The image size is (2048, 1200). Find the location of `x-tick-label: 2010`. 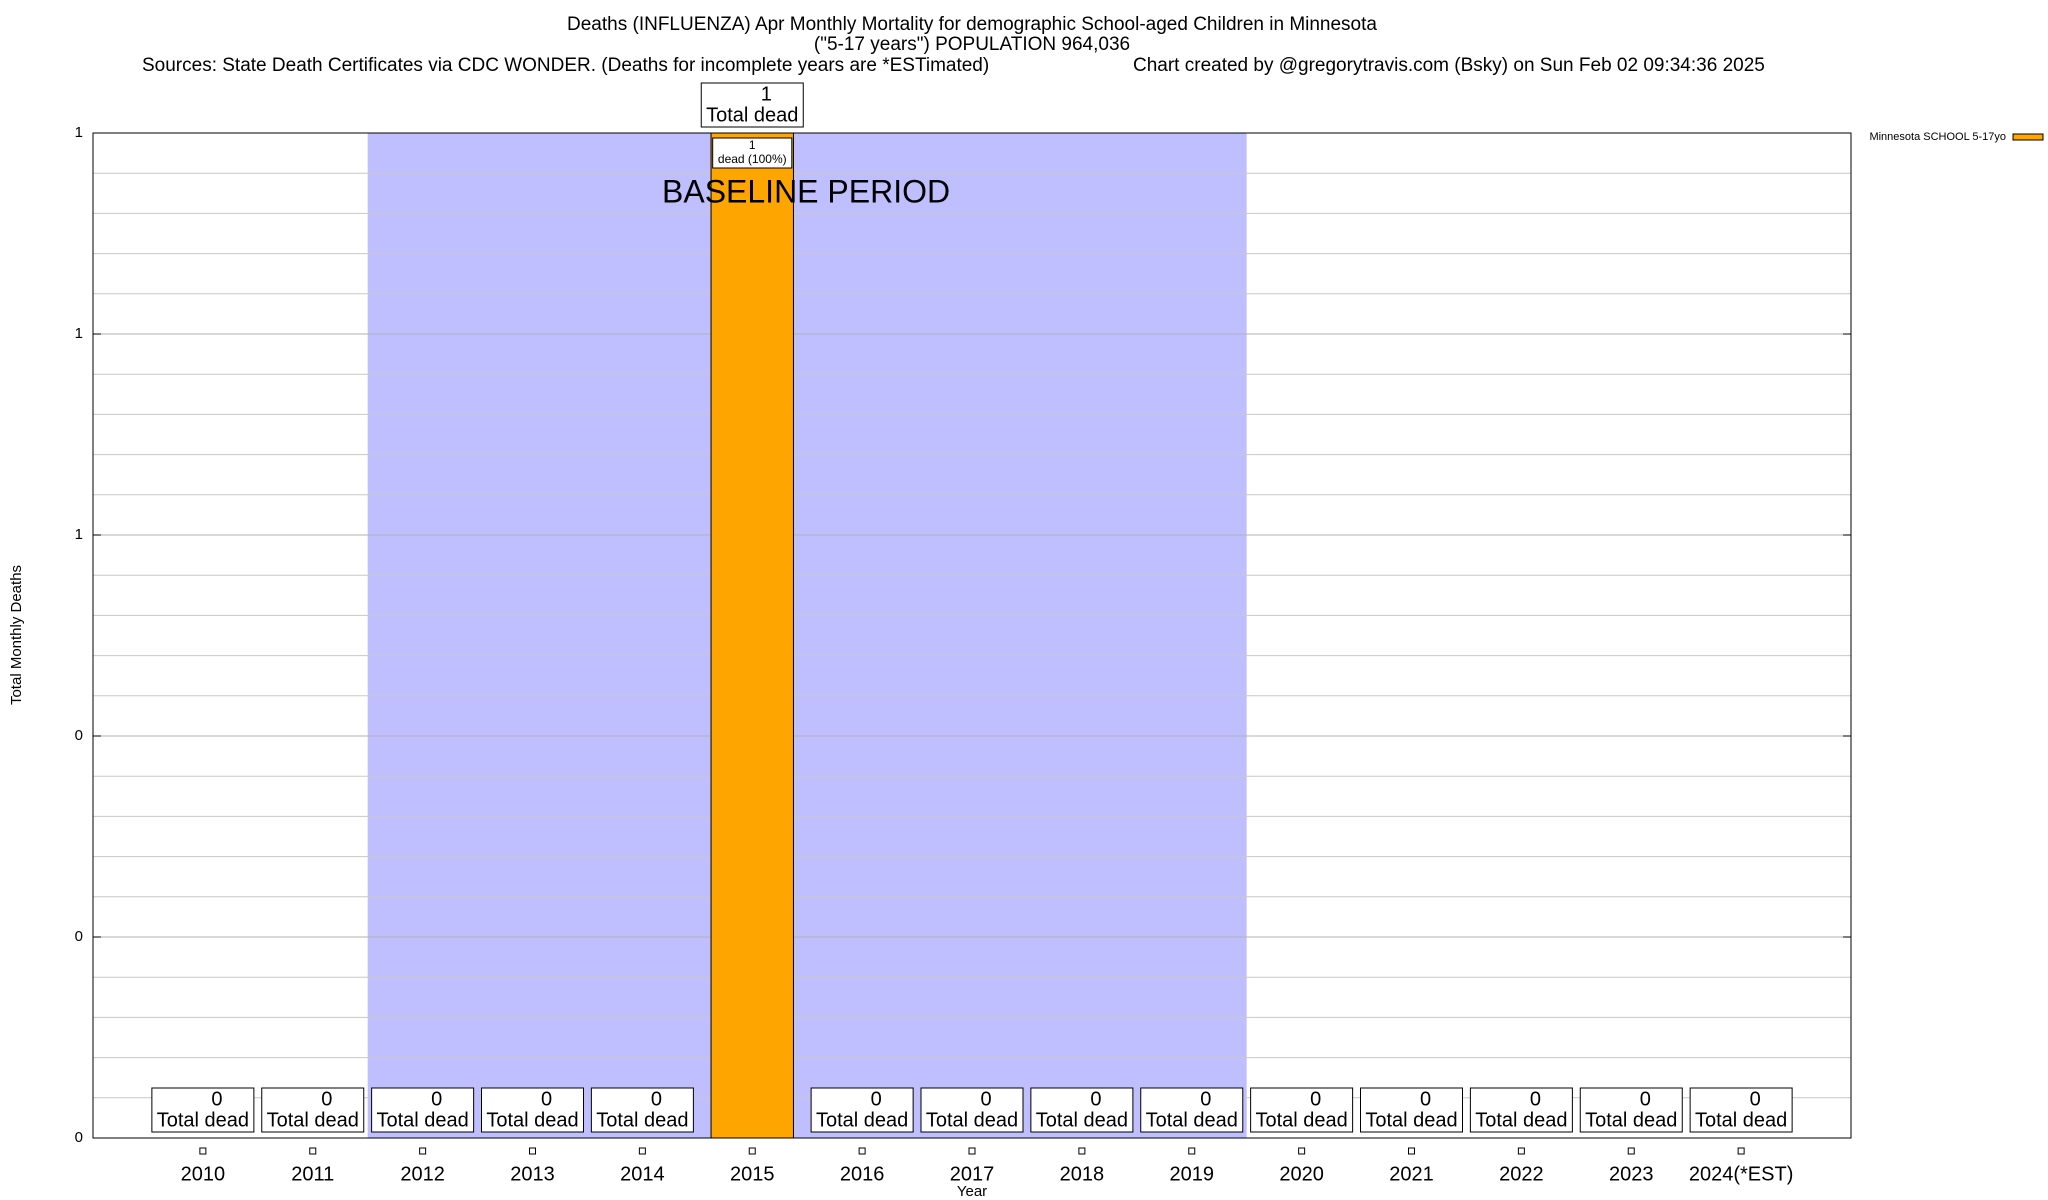

x-tick-label: 2010 is located at coordinates (203, 1174).